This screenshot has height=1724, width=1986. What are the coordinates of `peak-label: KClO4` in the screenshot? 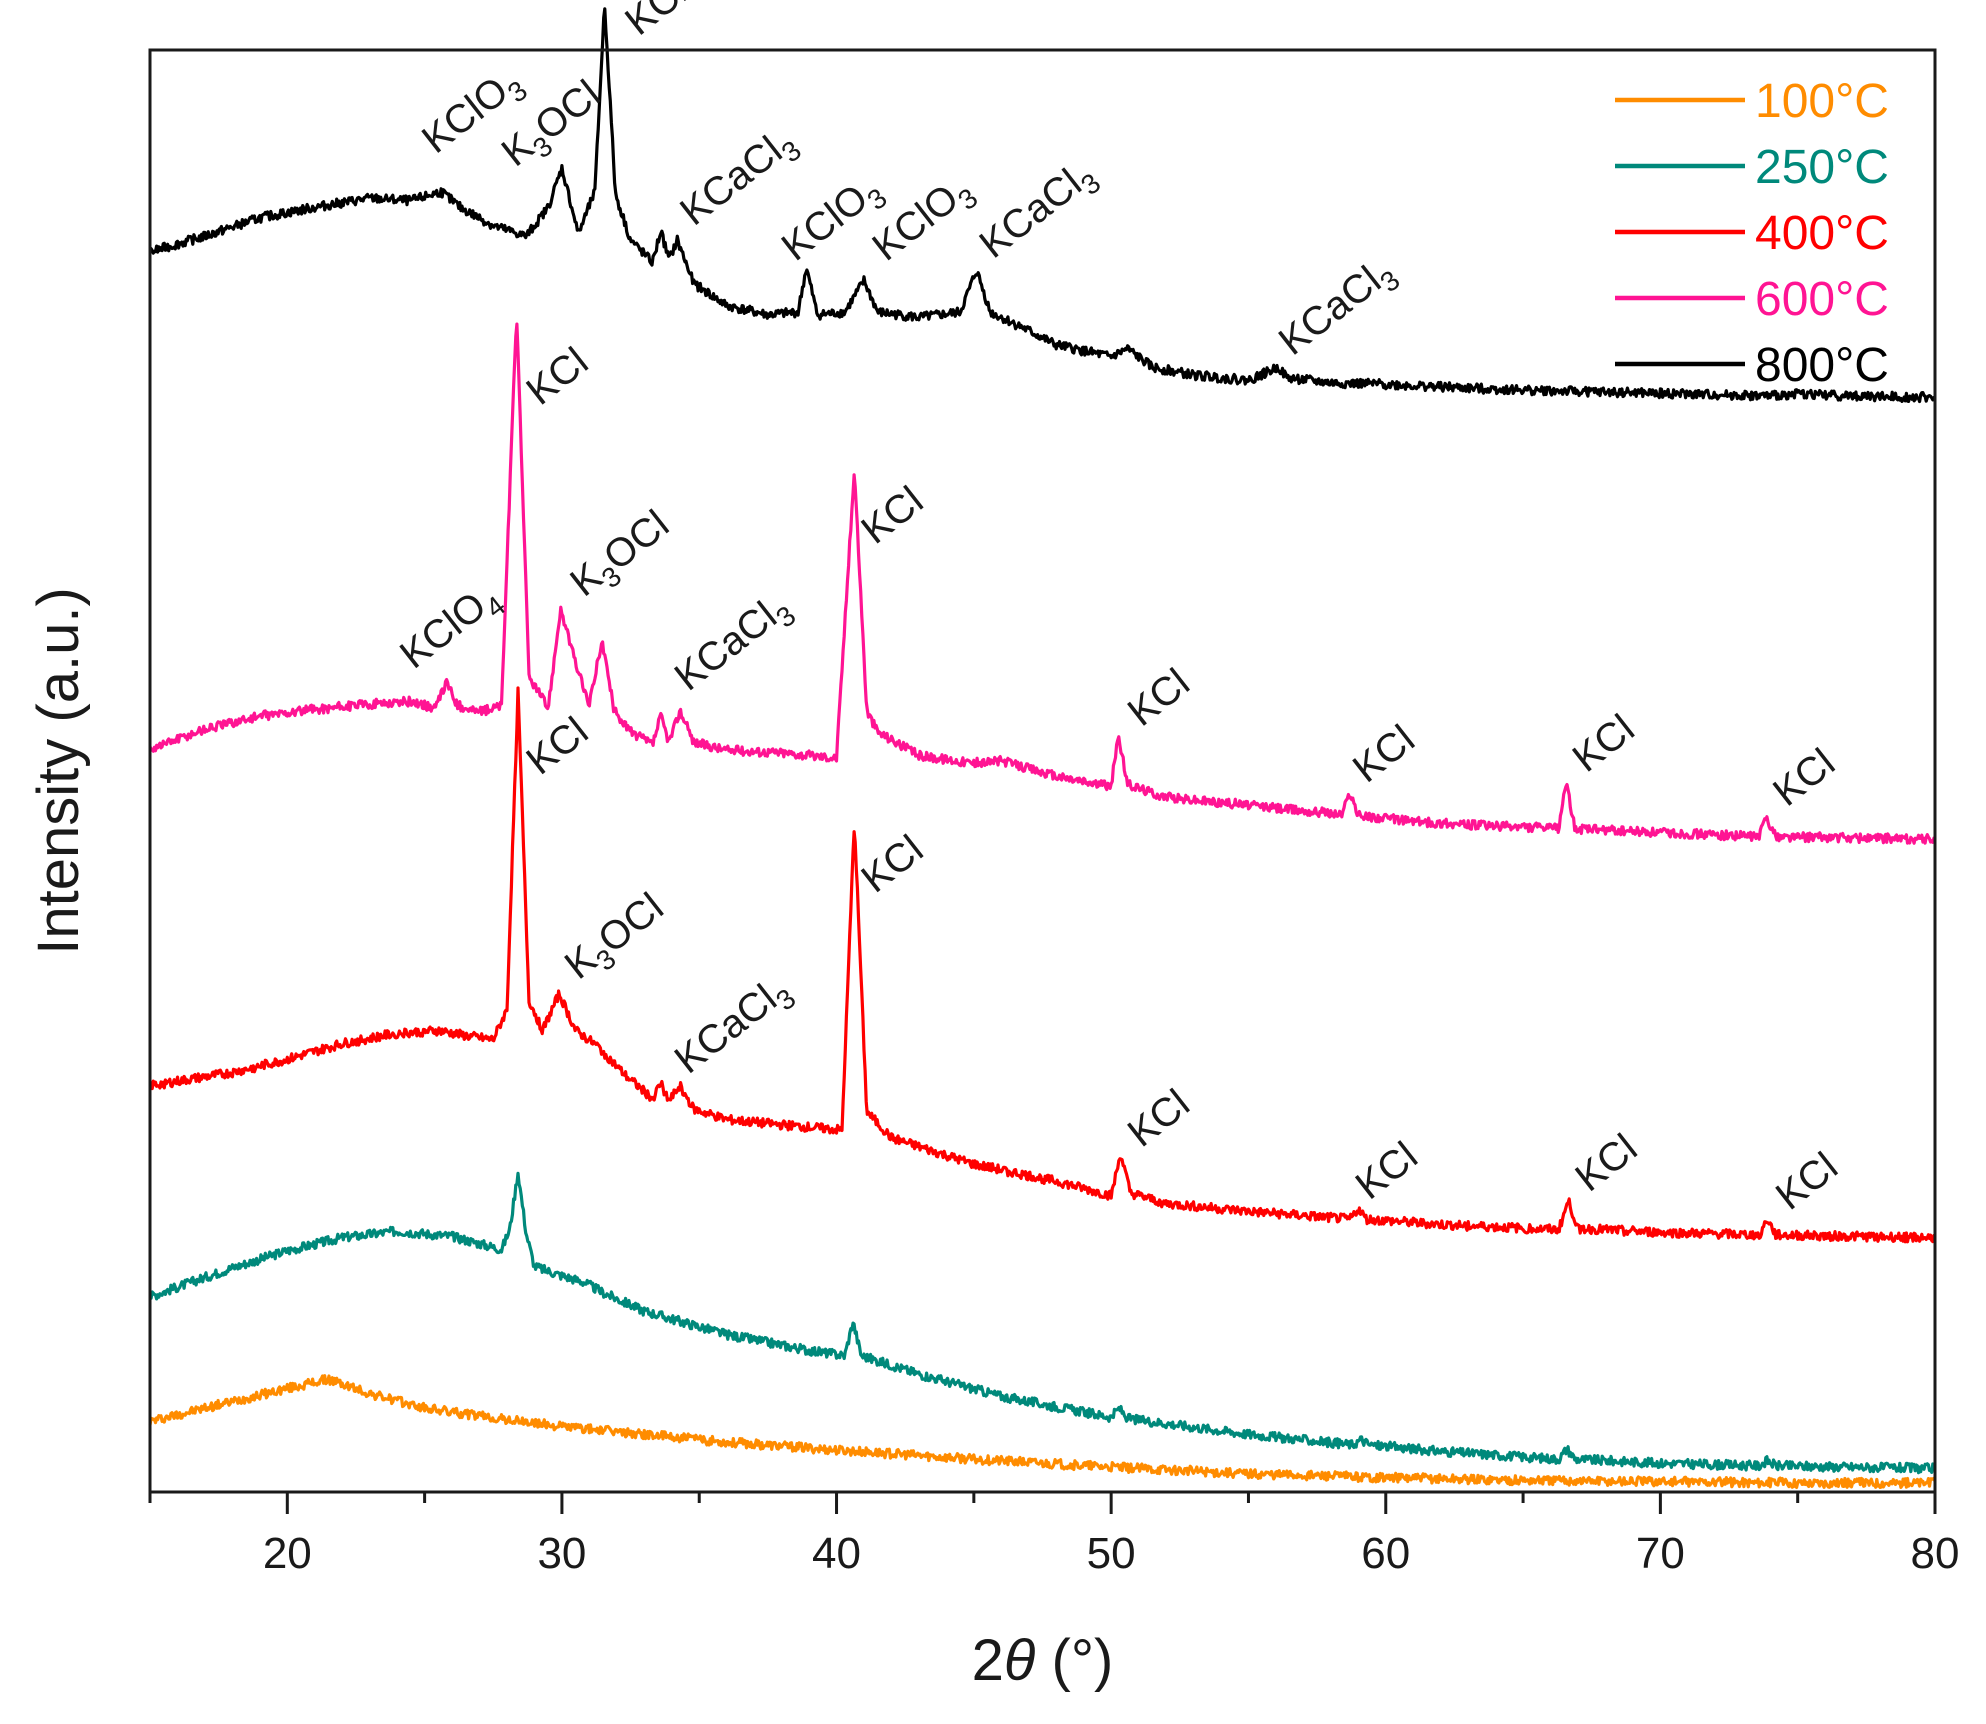 It's located at (451, 628).